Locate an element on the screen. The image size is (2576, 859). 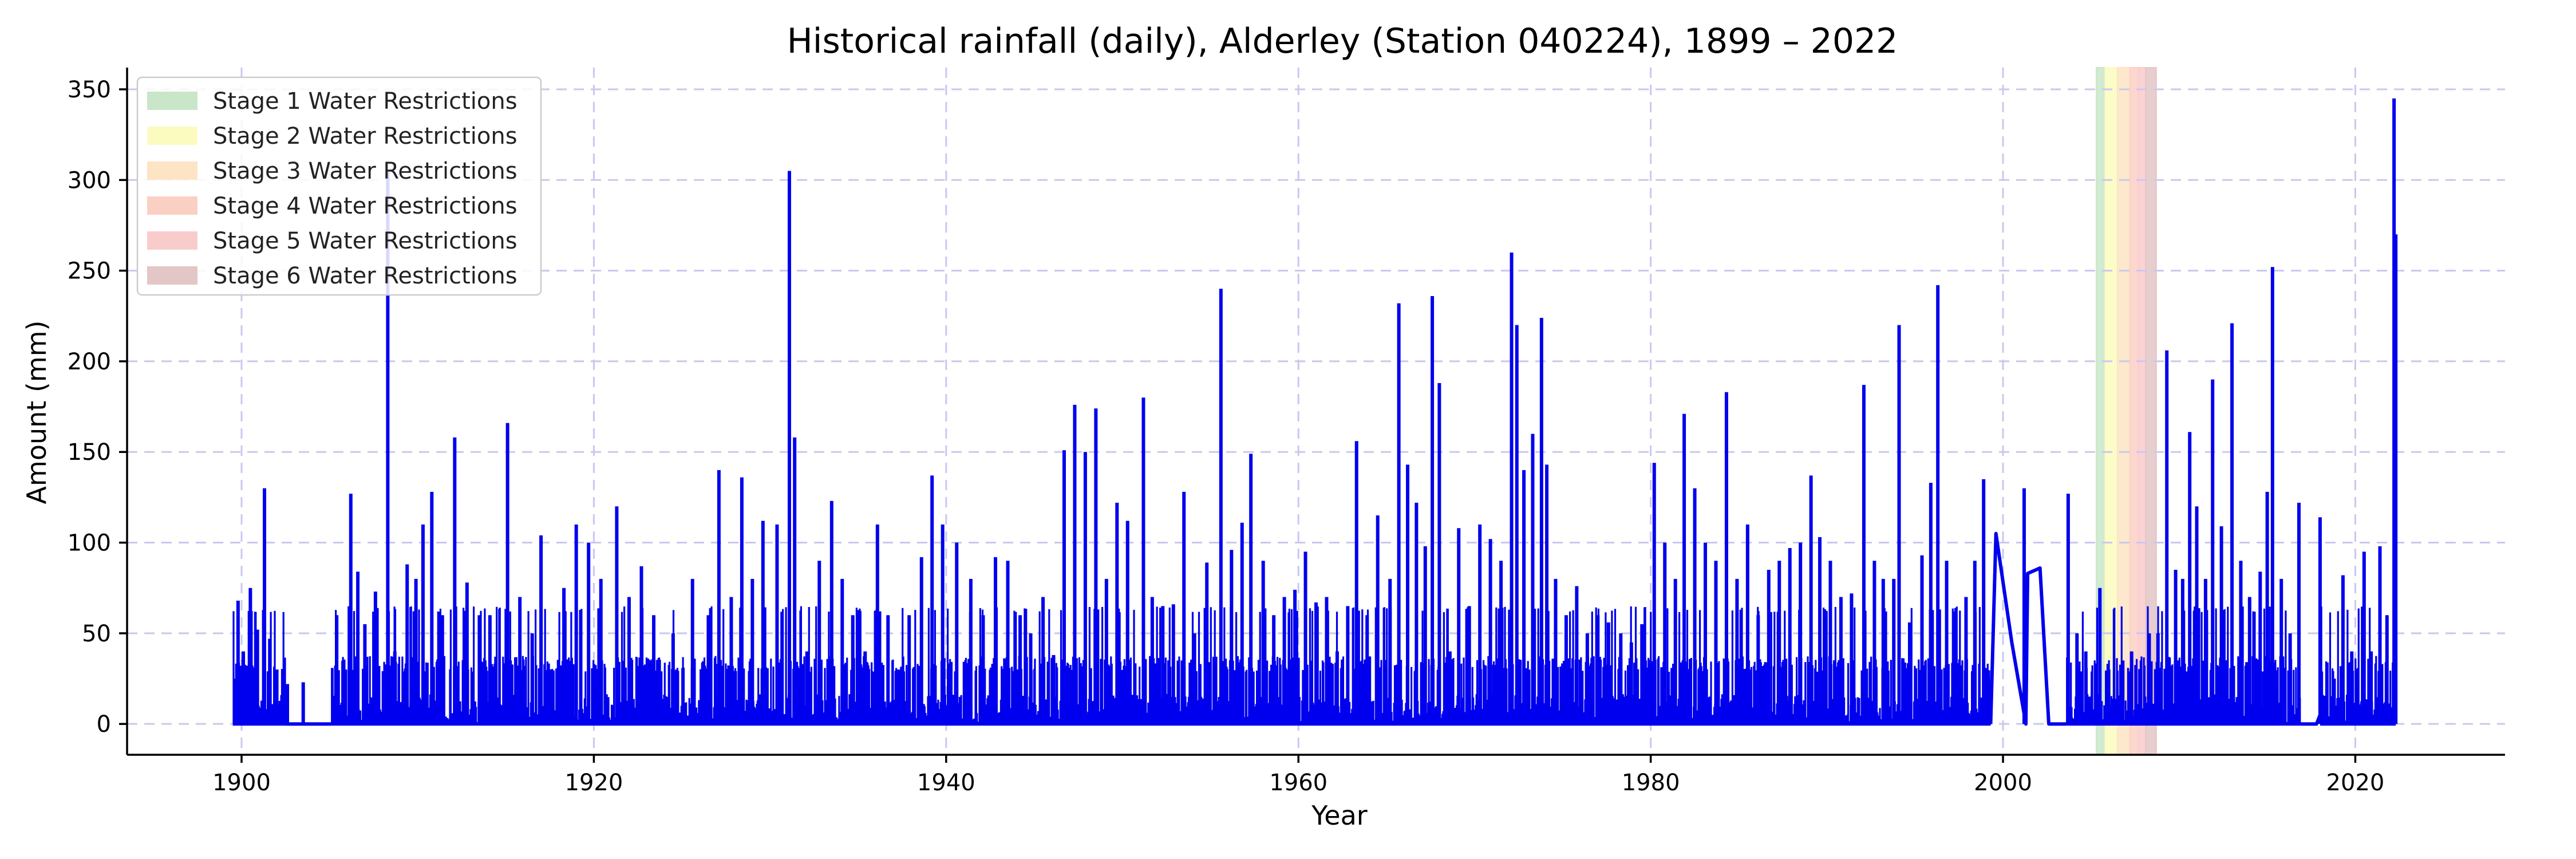
legend-label-stage-3: Stage 3 Water Restrictions is located at coordinates (365, 171).